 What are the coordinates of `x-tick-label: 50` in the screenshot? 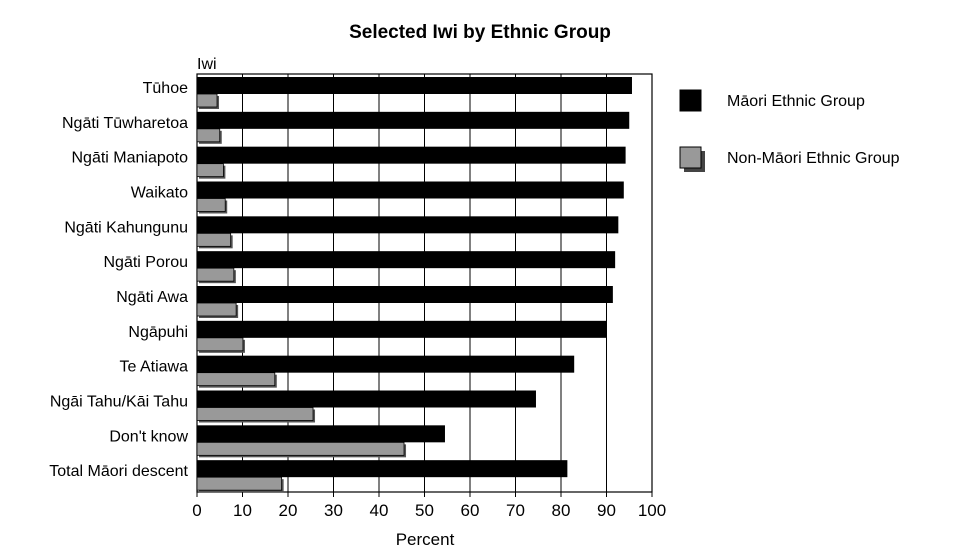 It's located at (424, 510).